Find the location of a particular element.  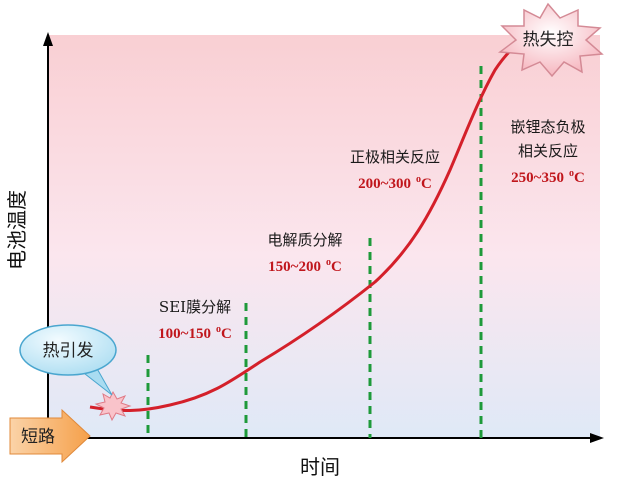

stage-name: 相关反应 is located at coordinates (548, 151).